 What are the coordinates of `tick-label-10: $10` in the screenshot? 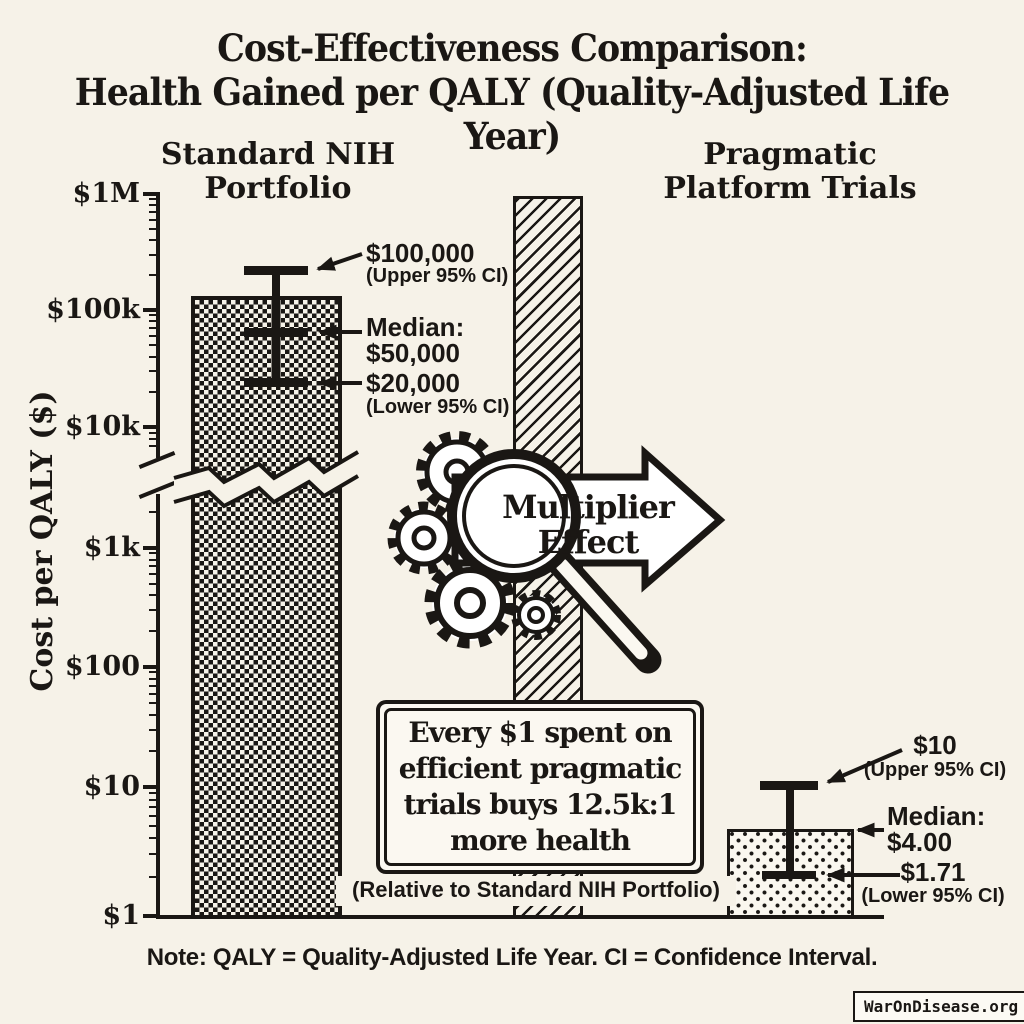 It's located at (111, 786).